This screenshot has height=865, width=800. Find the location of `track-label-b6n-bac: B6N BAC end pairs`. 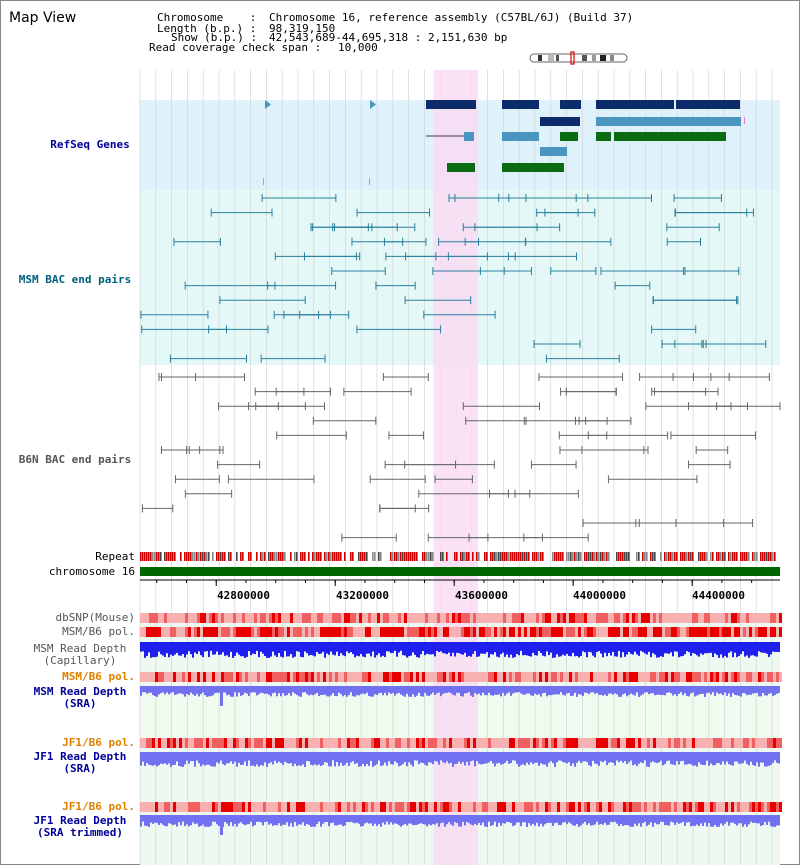

track-label-b6n-bac: B6N BAC end pairs is located at coordinates (75, 459).